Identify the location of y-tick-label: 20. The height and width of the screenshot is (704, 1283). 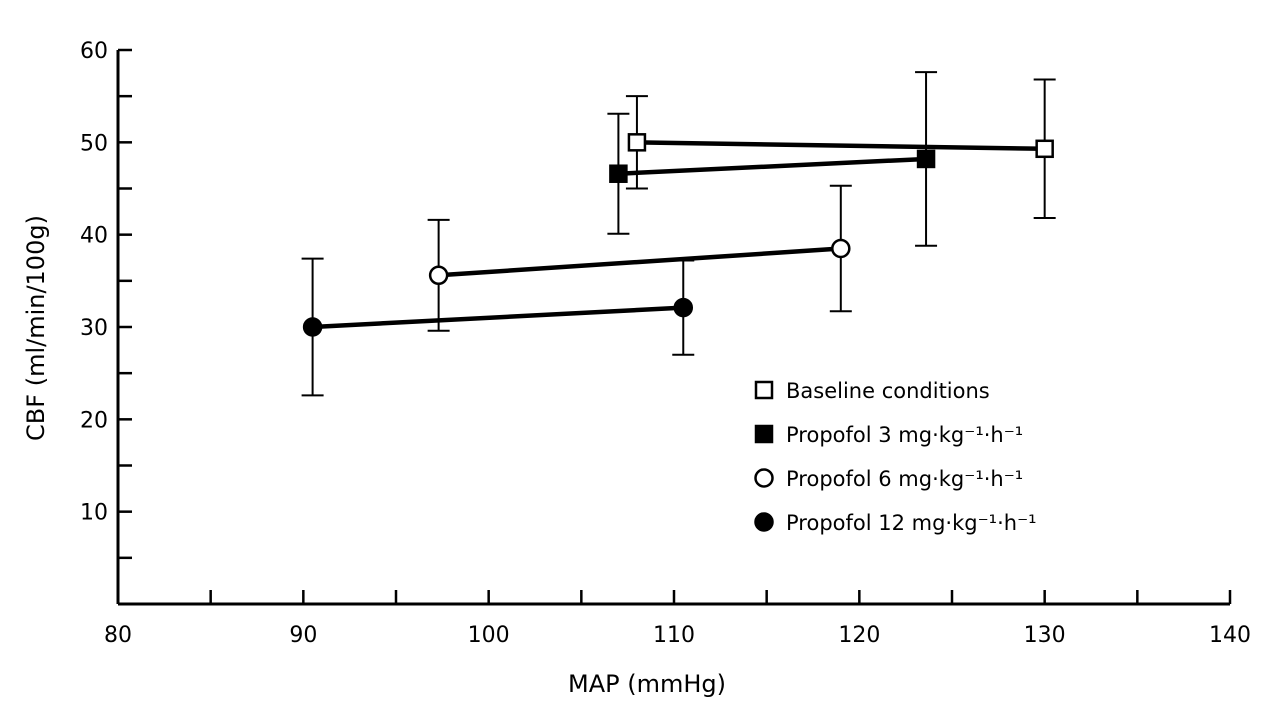
(94, 420).